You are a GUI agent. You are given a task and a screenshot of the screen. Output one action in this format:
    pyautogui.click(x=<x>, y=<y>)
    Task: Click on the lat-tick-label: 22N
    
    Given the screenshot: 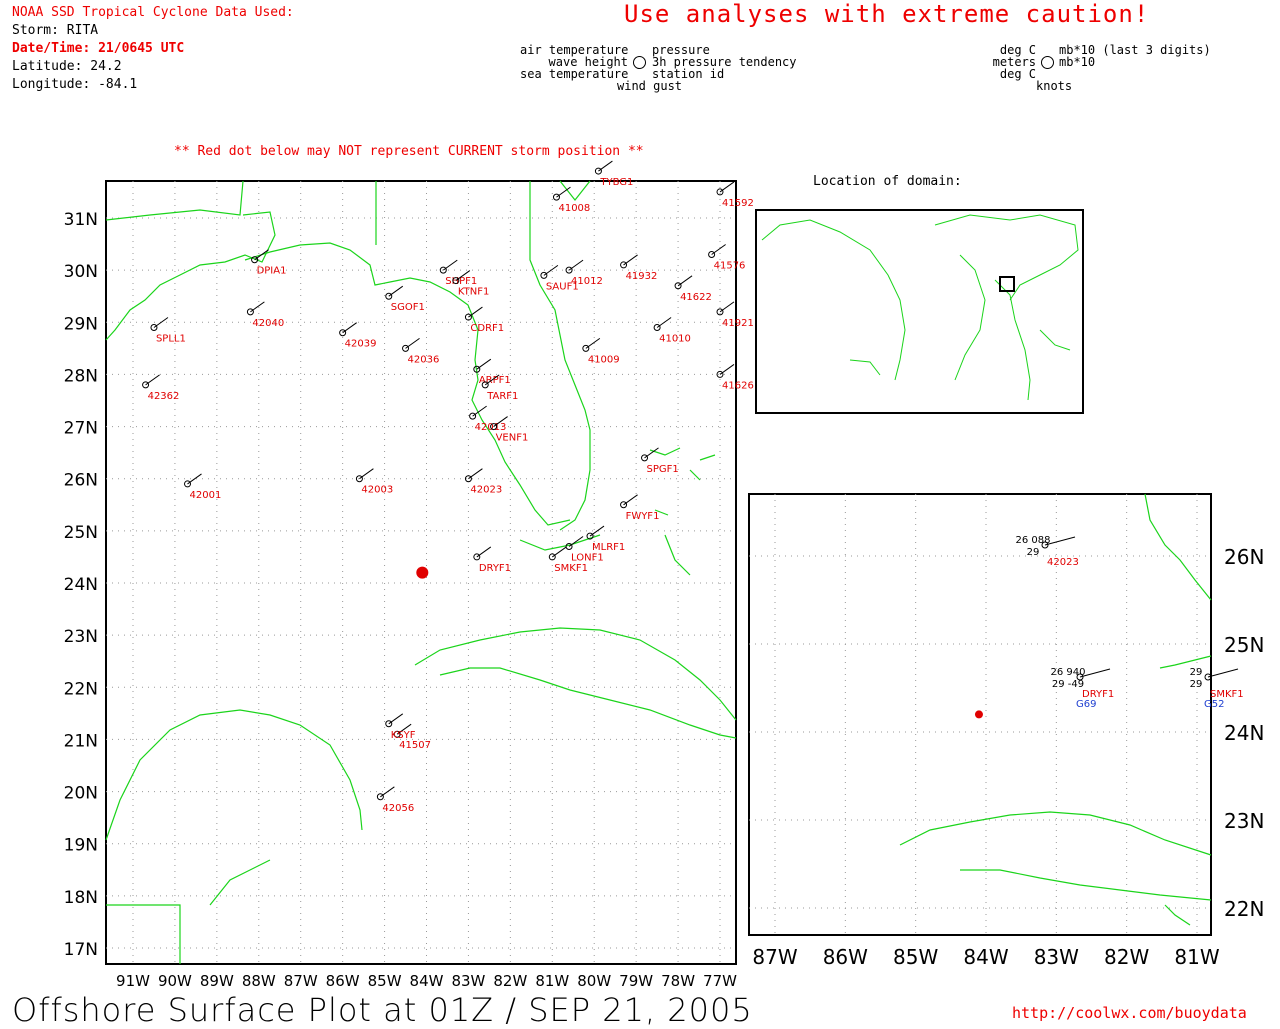 What is the action you would take?
    pyautogui.click(x=81, y=689)
    